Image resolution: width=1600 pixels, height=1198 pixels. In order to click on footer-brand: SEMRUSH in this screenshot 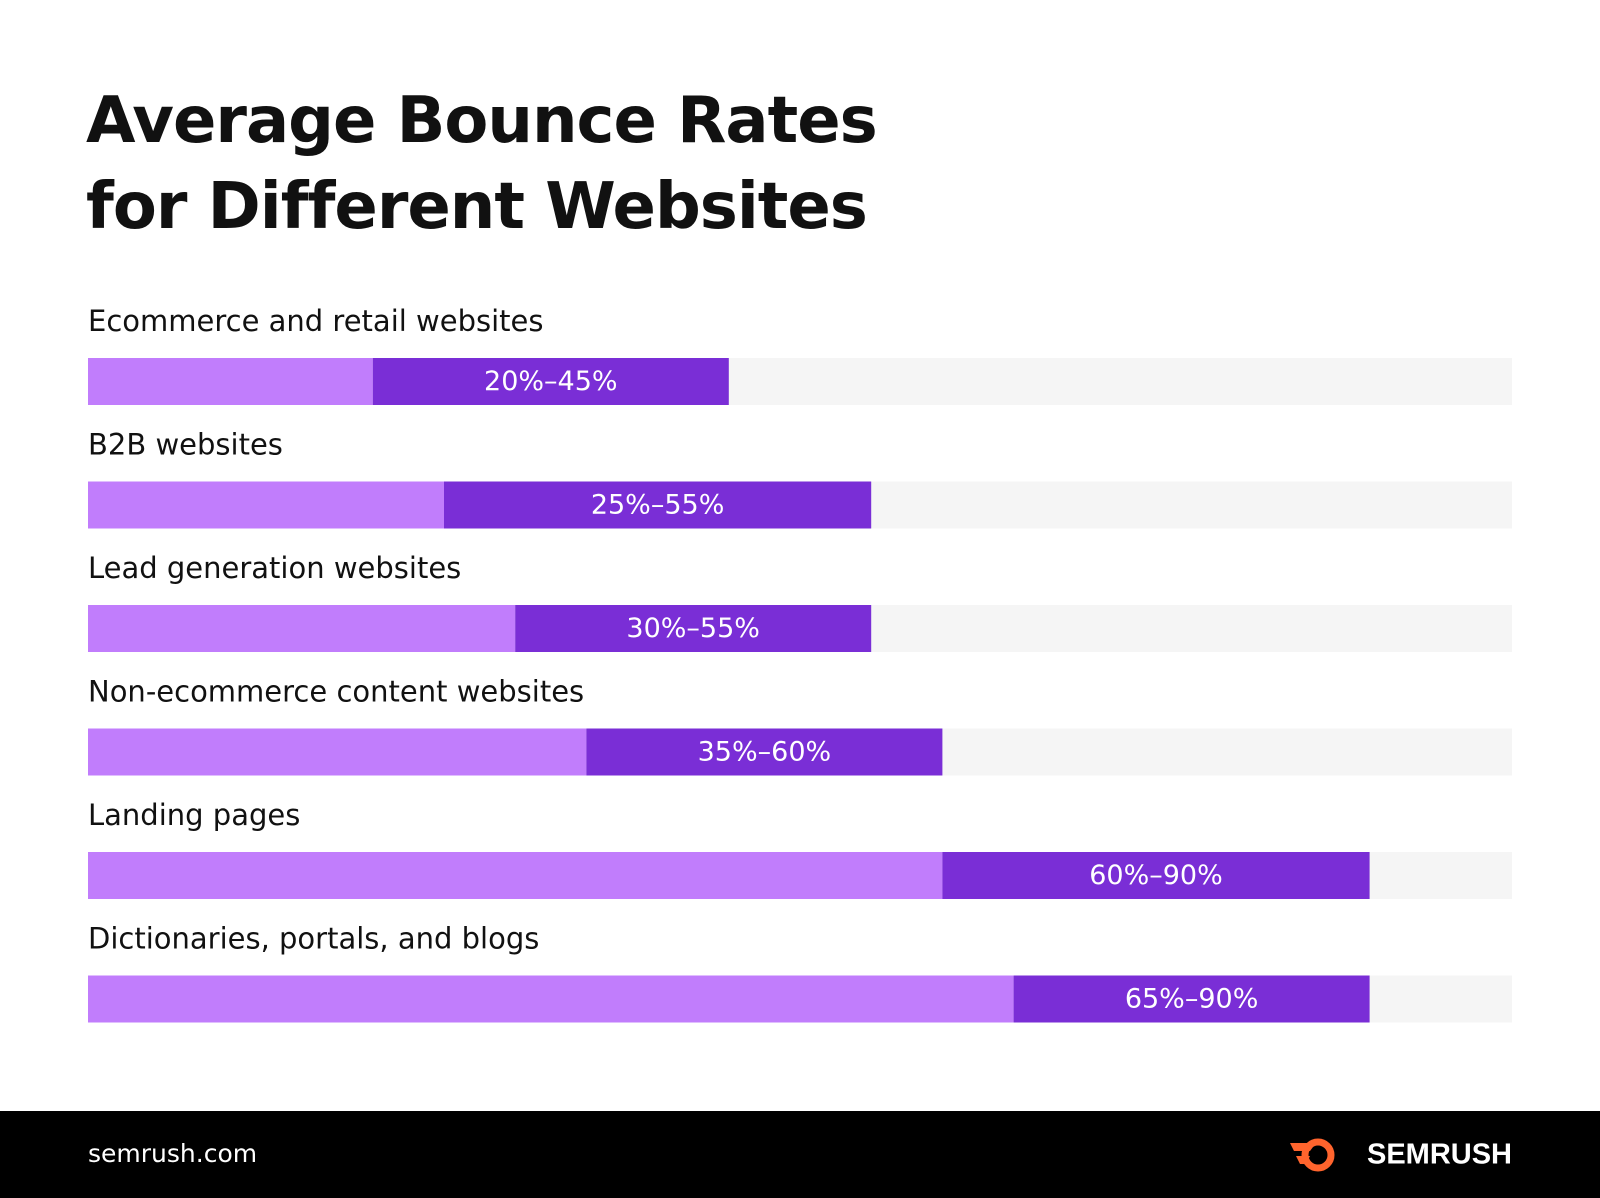, I will do `click(1439, 1155)`.